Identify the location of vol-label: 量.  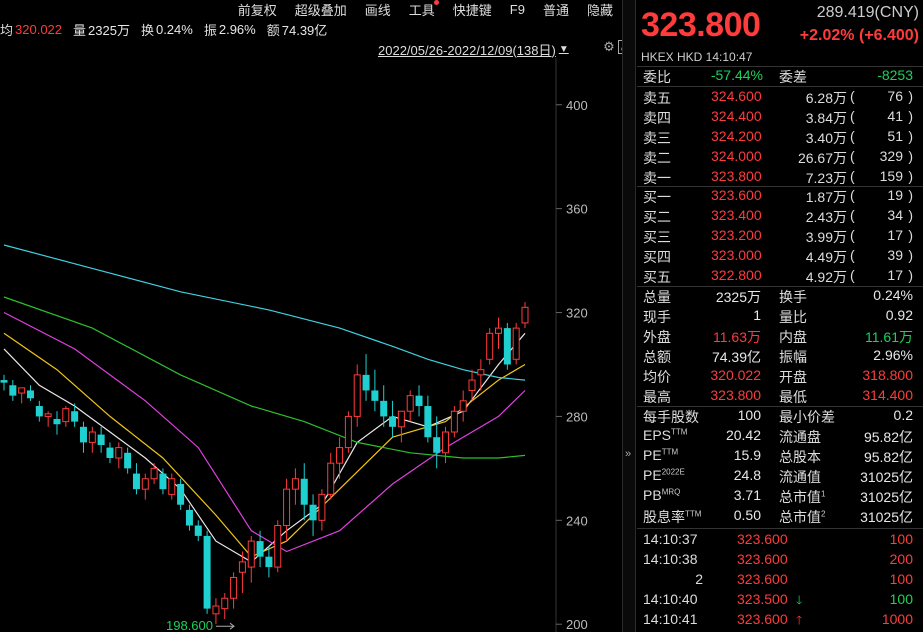
(80, 30).